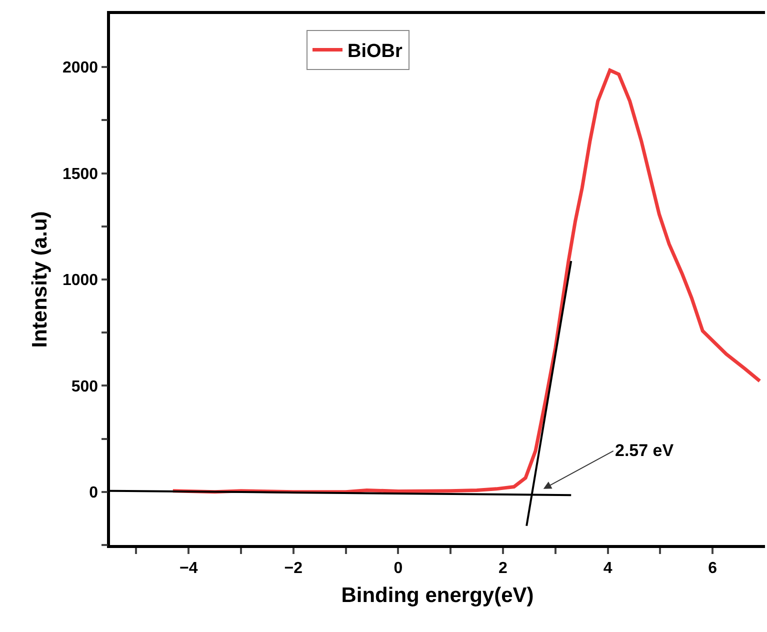 This screenshot has width=767, height=632. I want to click on legend-label: BiOBr, so click(375, 51).